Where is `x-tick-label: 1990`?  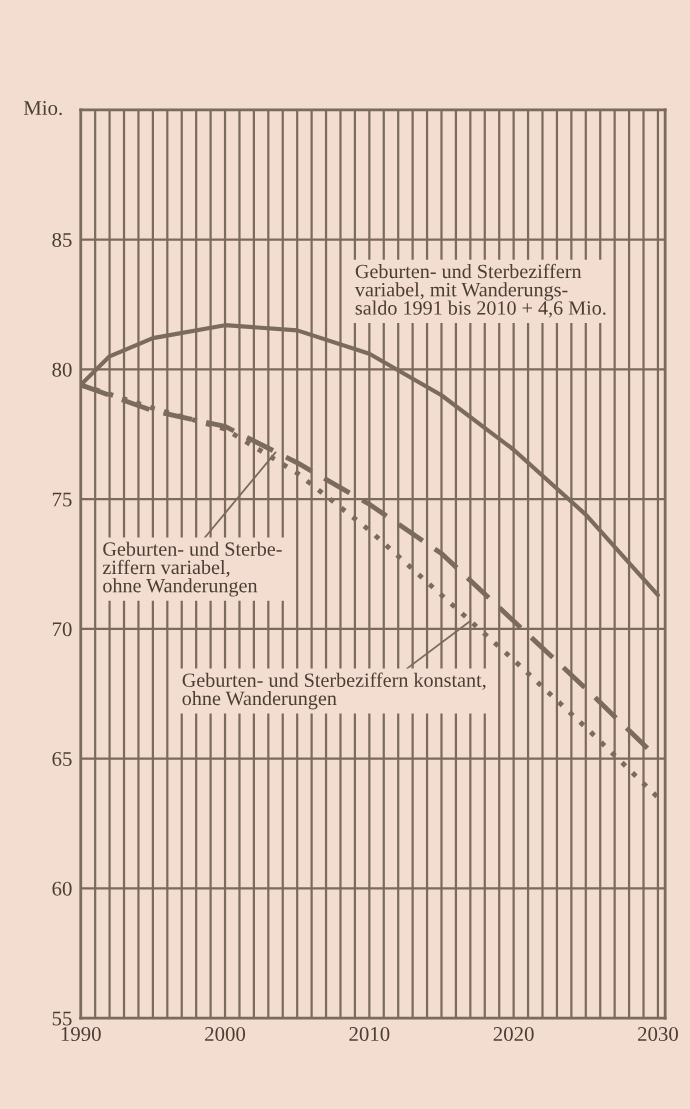 x-tick-label: 1990 is located at coordinates (81, 1034).